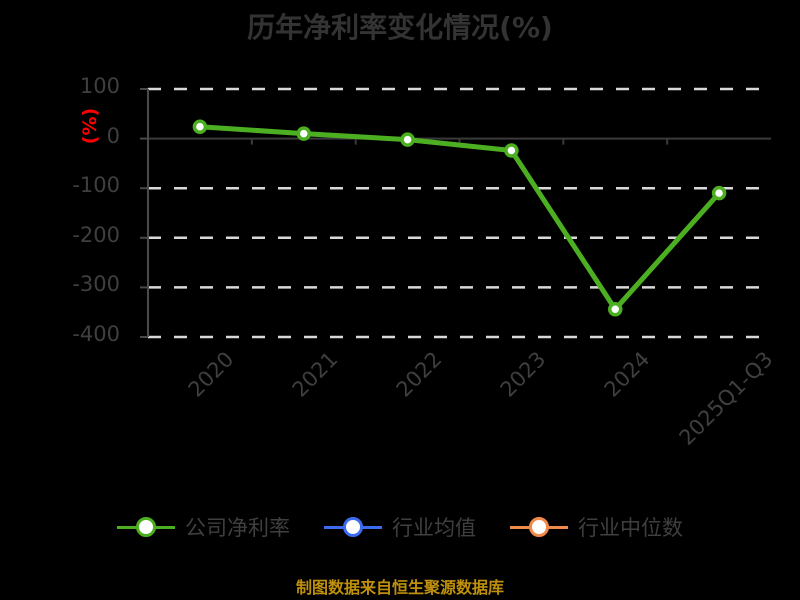  I want to click on chart-legend: 公司净利率 行业均值 行业中位数, so click(400, 527).